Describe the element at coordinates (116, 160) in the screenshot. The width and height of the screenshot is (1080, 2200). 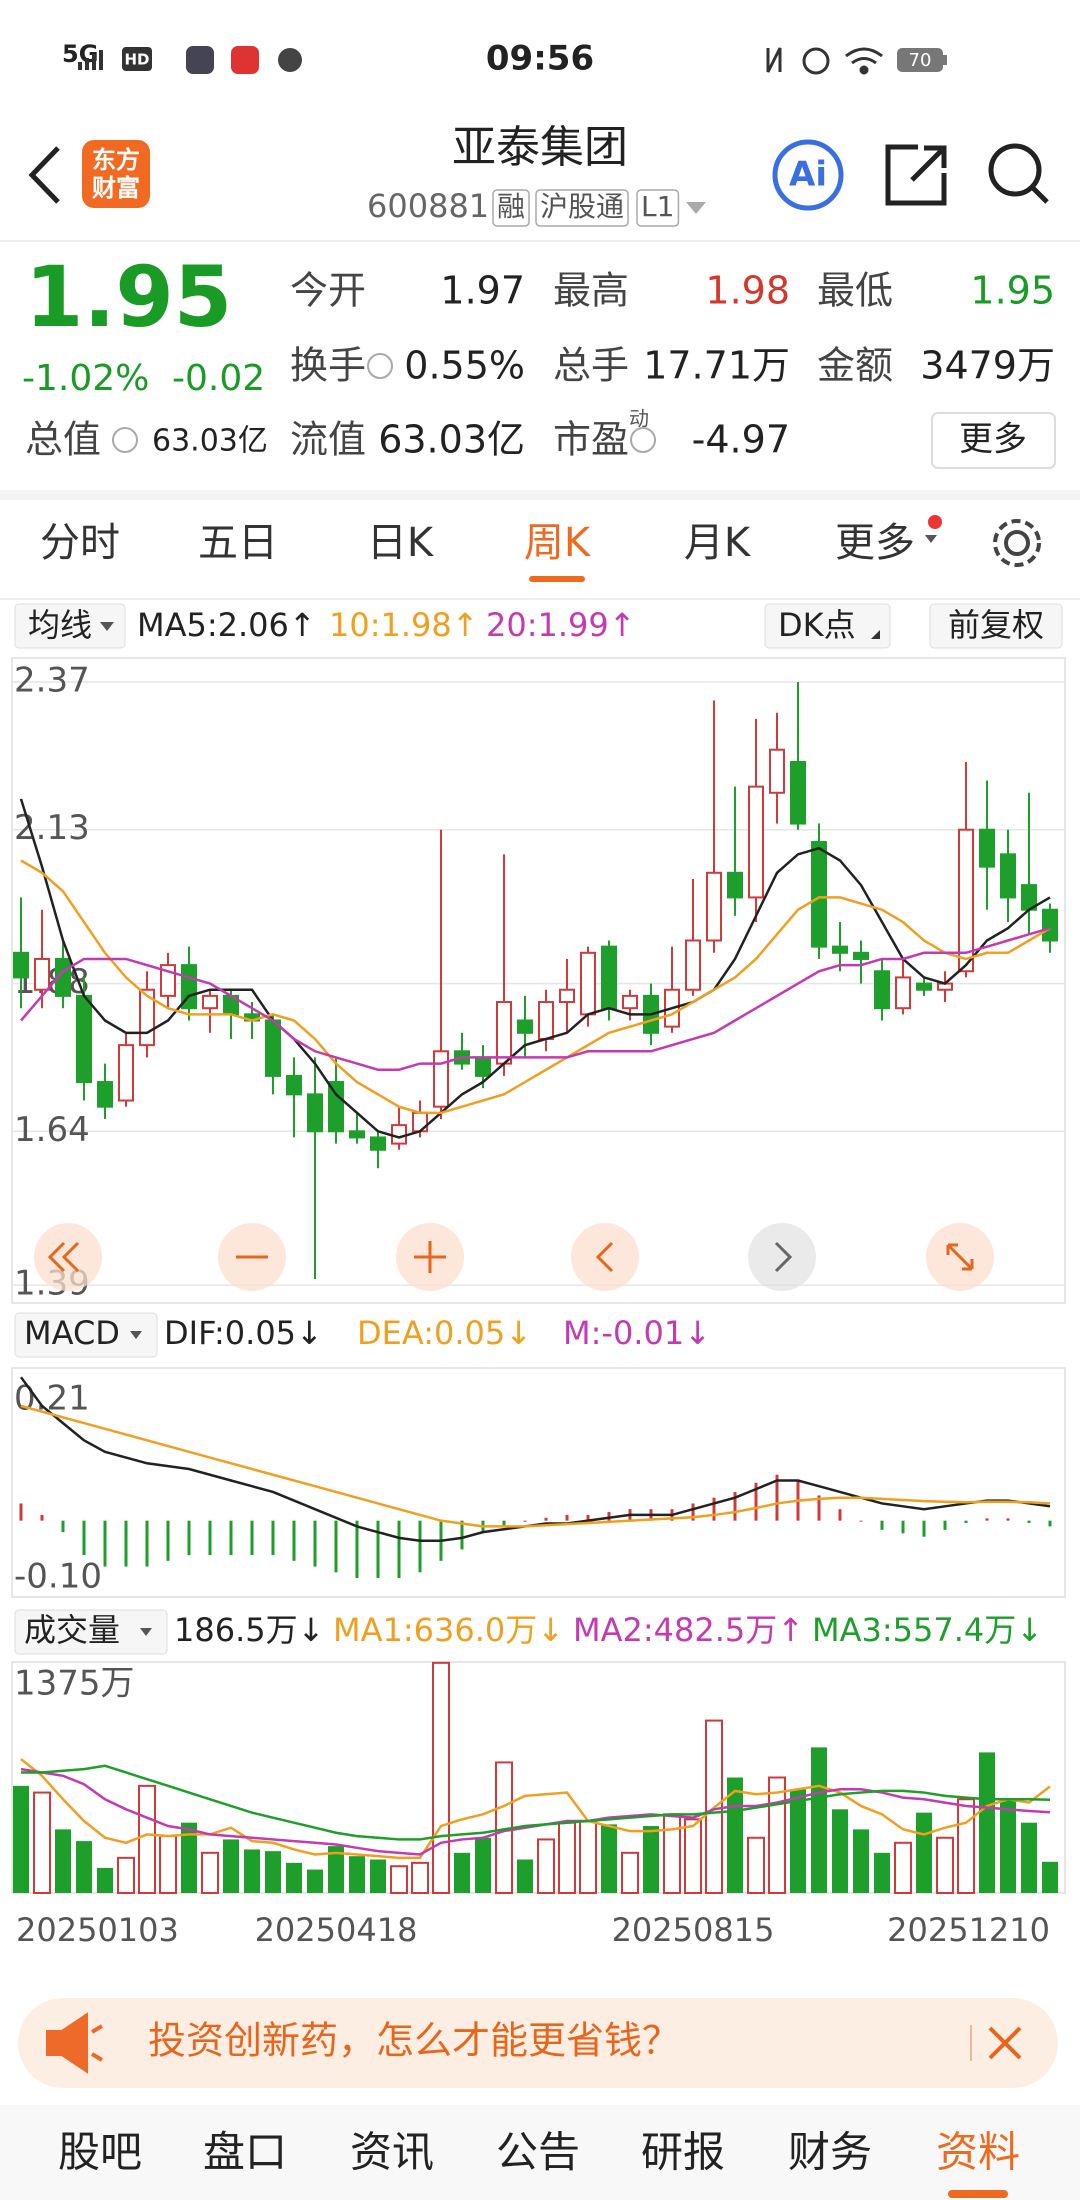
I see `logo-text: 东方` at that location.